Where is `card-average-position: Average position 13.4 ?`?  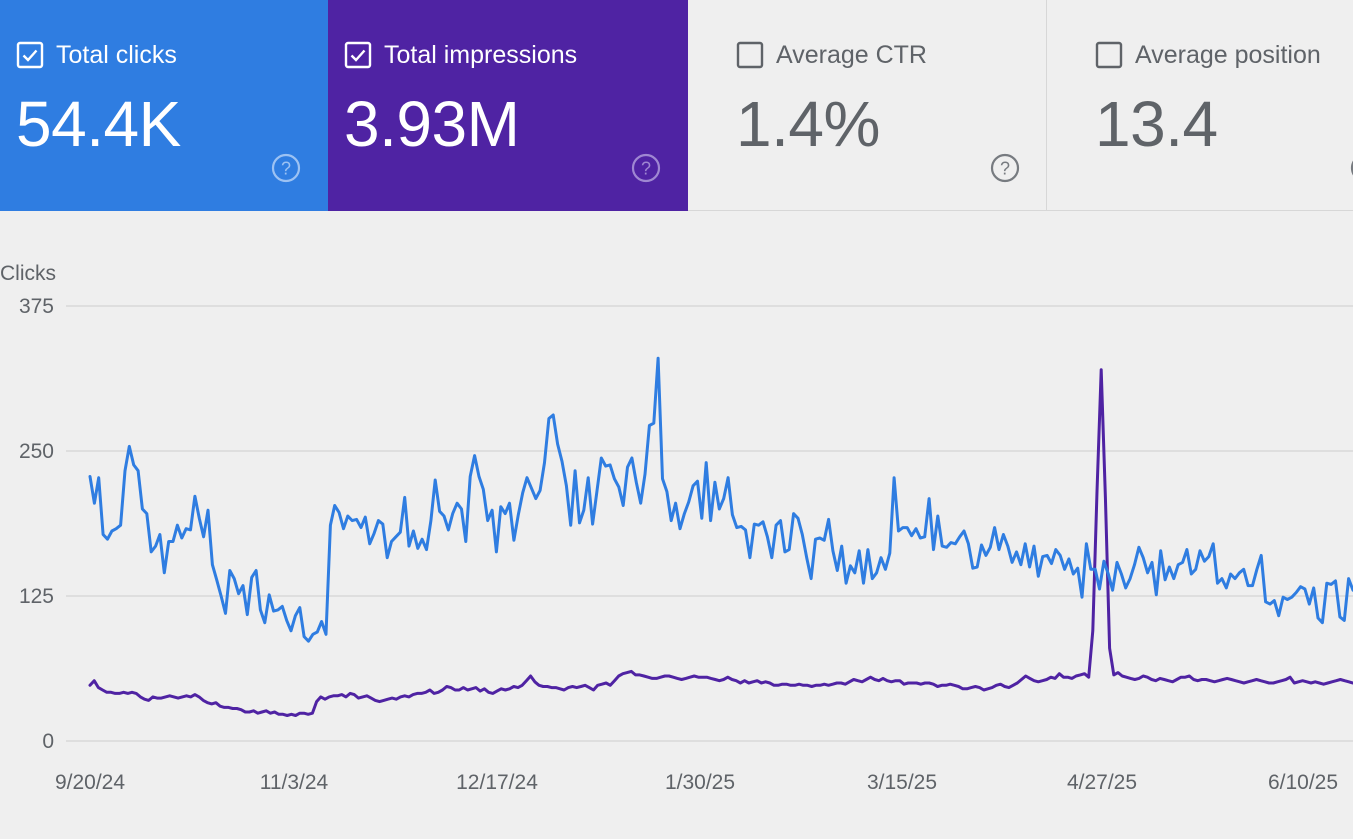 card-average-position: Average position 13.4 ? is located at coordinates (1200, 105).